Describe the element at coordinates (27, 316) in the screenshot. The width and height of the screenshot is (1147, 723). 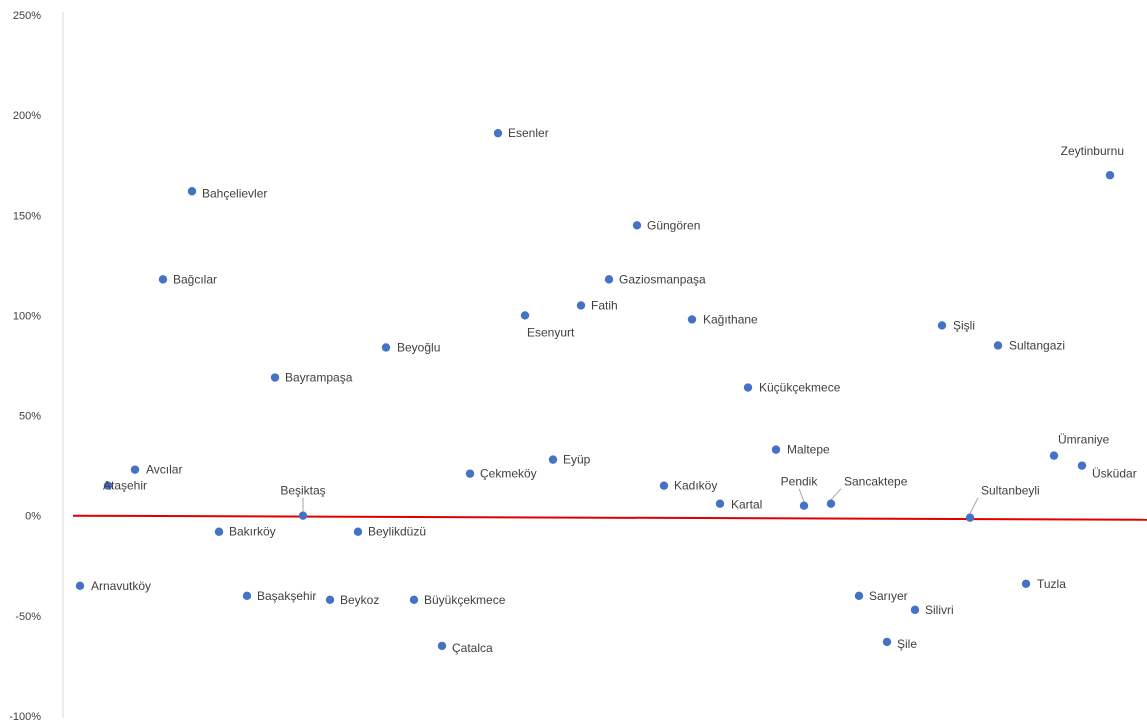
I see `y-tick-label: 100%` at that location.